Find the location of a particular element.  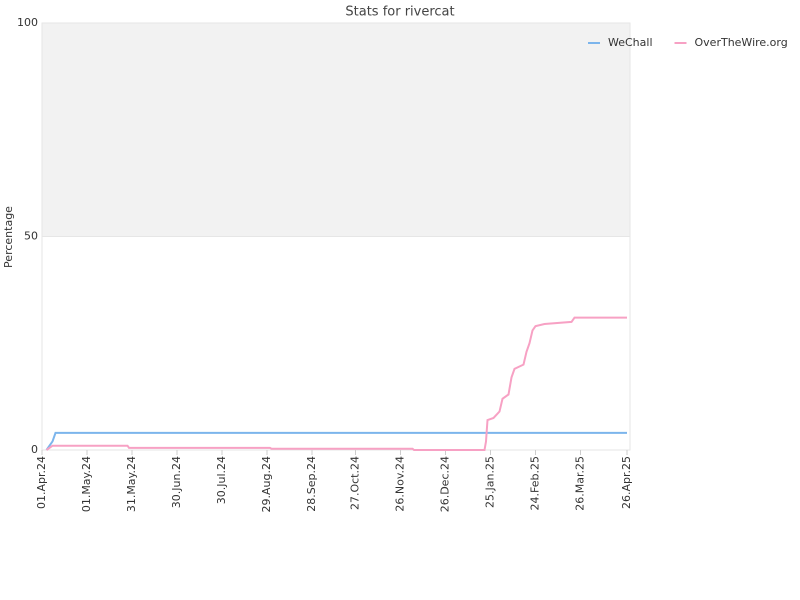

x-tick-label: 31.May.24 is located at coordinates (131, 484).